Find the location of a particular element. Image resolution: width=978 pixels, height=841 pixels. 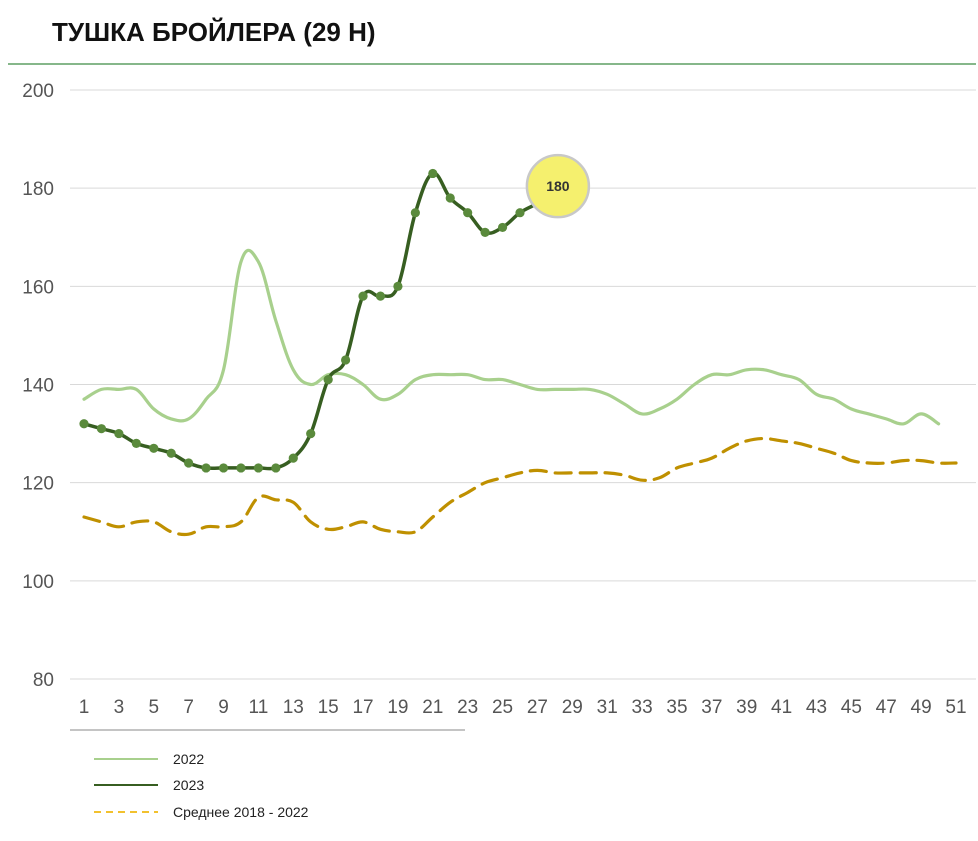

x-tick-label: 29 is located at coordinates (572, 707).